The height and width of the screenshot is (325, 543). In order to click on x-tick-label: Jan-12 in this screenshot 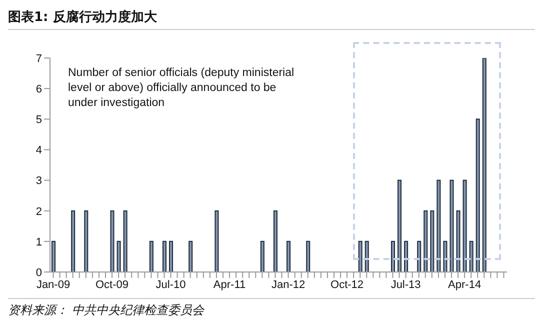, I will do `click(288, 284)`.